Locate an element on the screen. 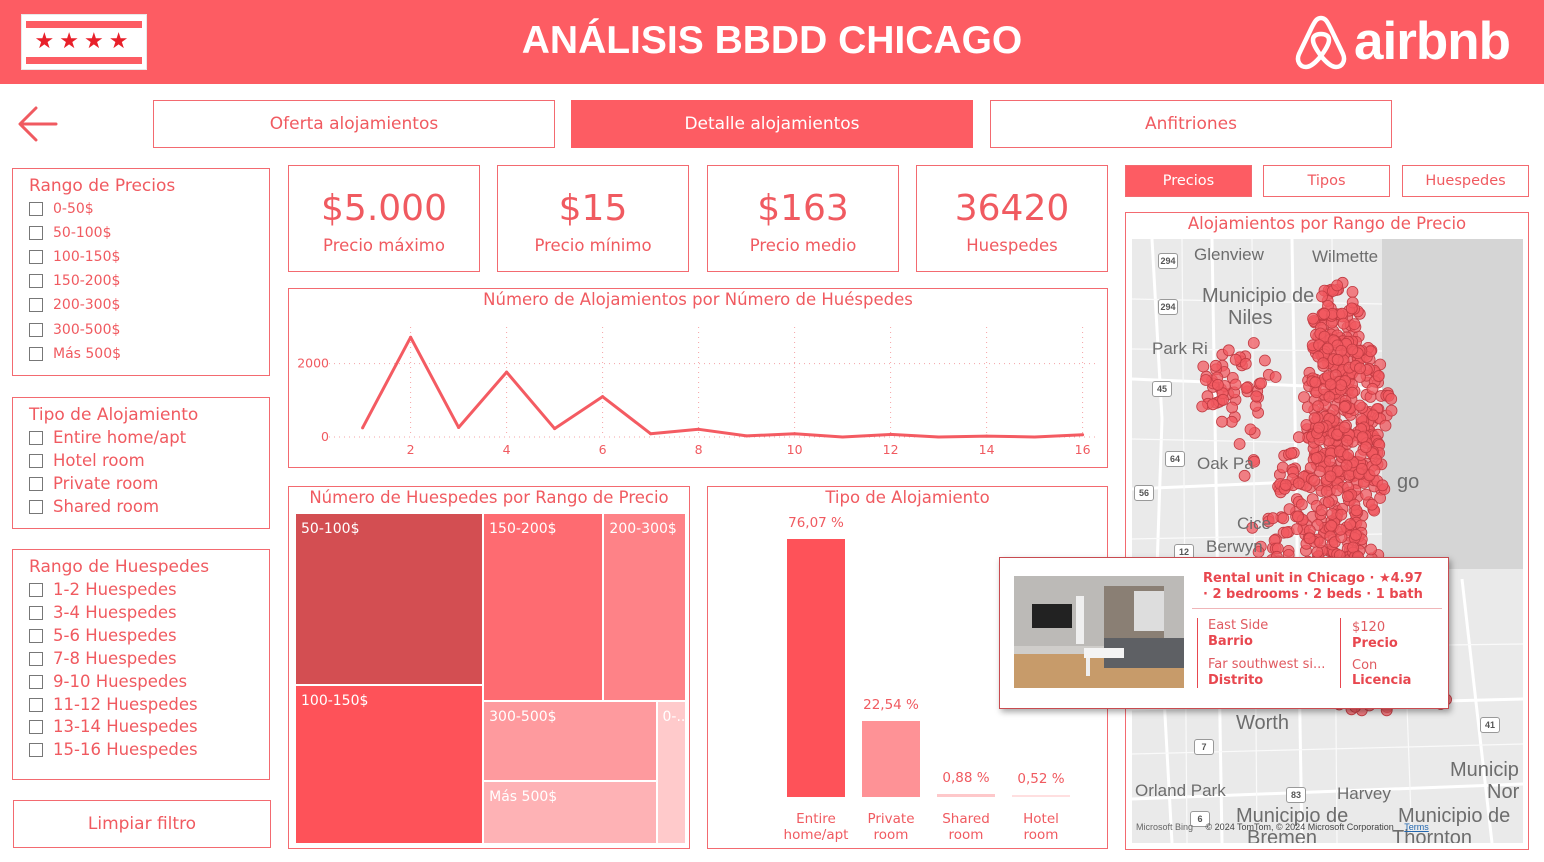 The width and height of the screenshot is (1544, 862). treemap-cell: 50-100$ is located at coordinates (389, 599).